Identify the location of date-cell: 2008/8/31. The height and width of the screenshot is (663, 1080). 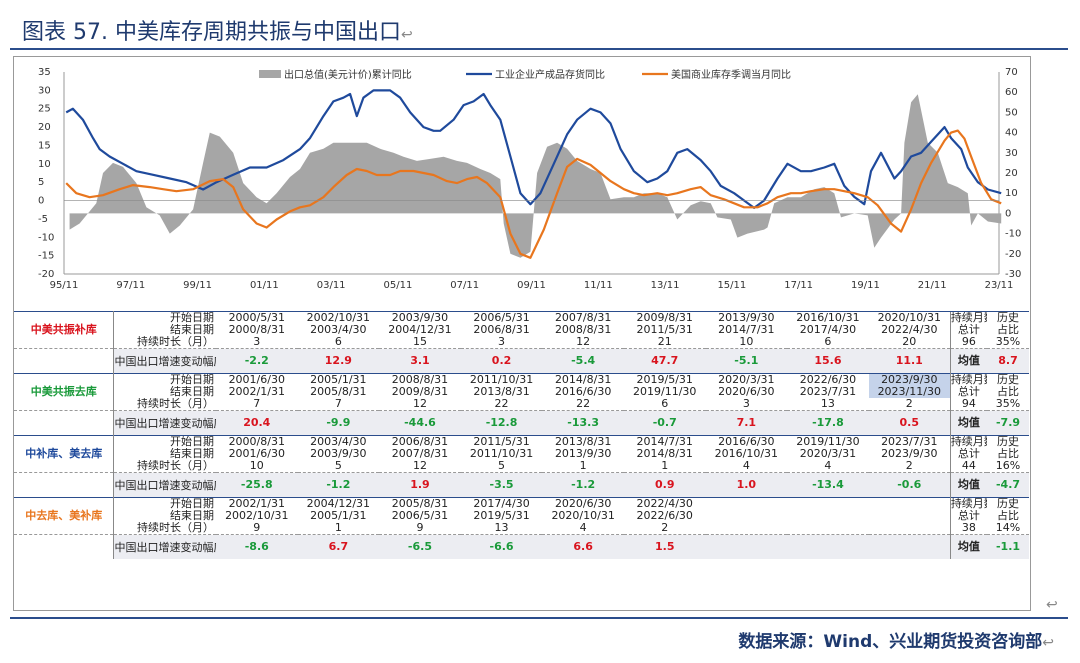
(420, 379).